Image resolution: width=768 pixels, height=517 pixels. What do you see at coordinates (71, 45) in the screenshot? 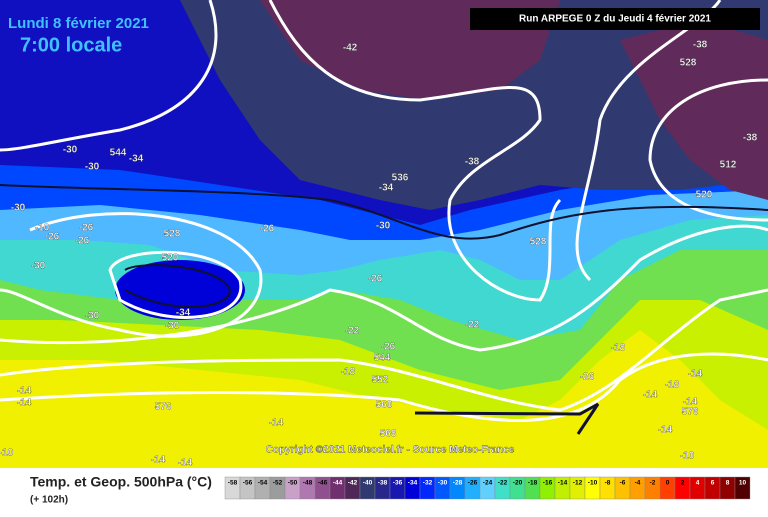
I see `time: 7:00 locale` at bounding box center [71, 45].